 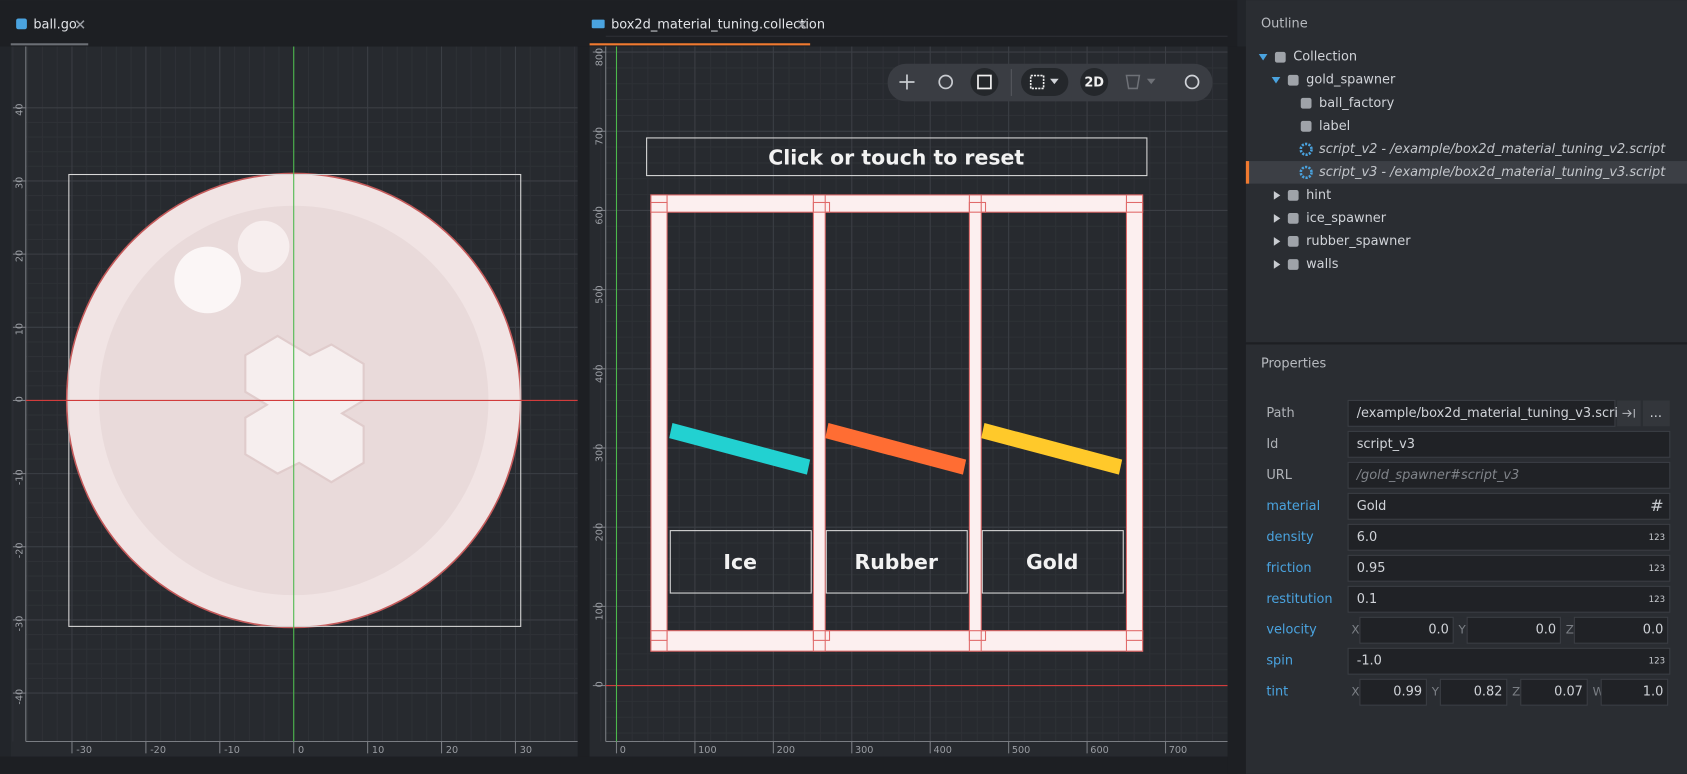 I want to click on property-label: friction, so click(x=1288, y=568).